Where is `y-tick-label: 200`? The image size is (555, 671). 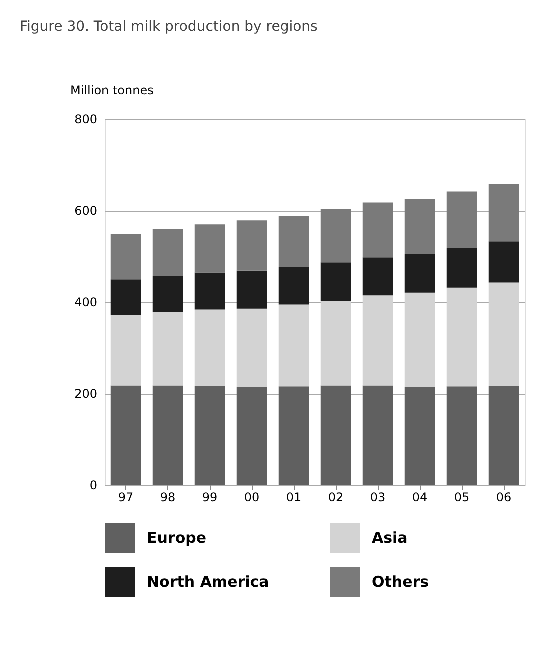 y-tick-label: 200 is located at coordinates (86, 394).